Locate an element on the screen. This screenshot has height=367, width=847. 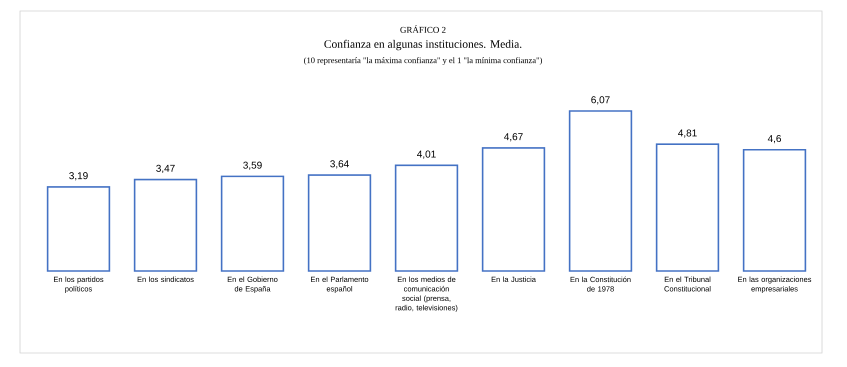
data-label: 4,81 is located at coordinates (687, 133).